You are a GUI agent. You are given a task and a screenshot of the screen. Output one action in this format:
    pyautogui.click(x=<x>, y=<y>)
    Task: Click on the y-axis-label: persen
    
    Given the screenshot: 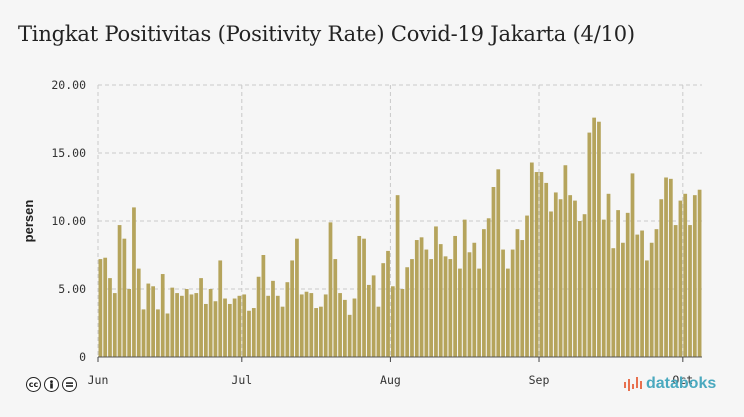 What is the action you would take?
    pyautogui.click(x=28, y=221)
    